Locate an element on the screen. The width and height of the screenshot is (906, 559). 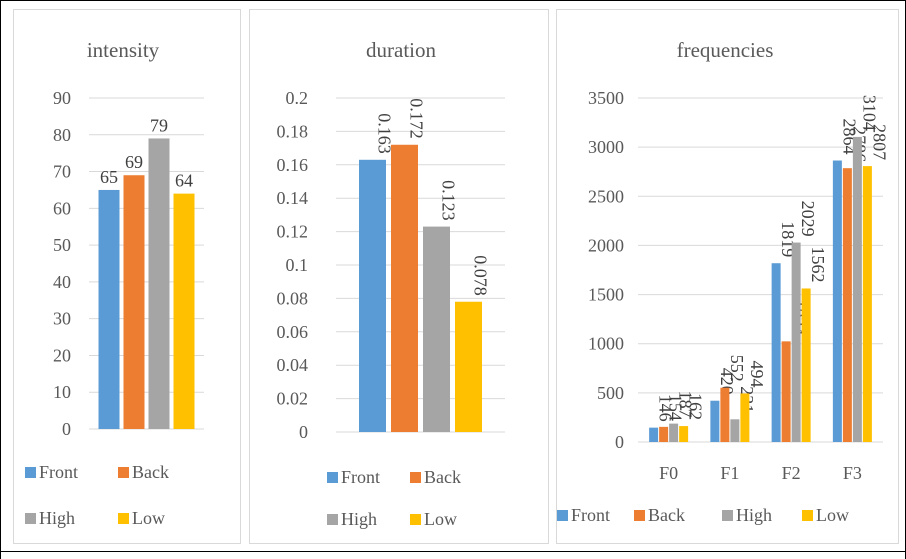
y-tick-label: 1000 is located at coordinates (606, 344).